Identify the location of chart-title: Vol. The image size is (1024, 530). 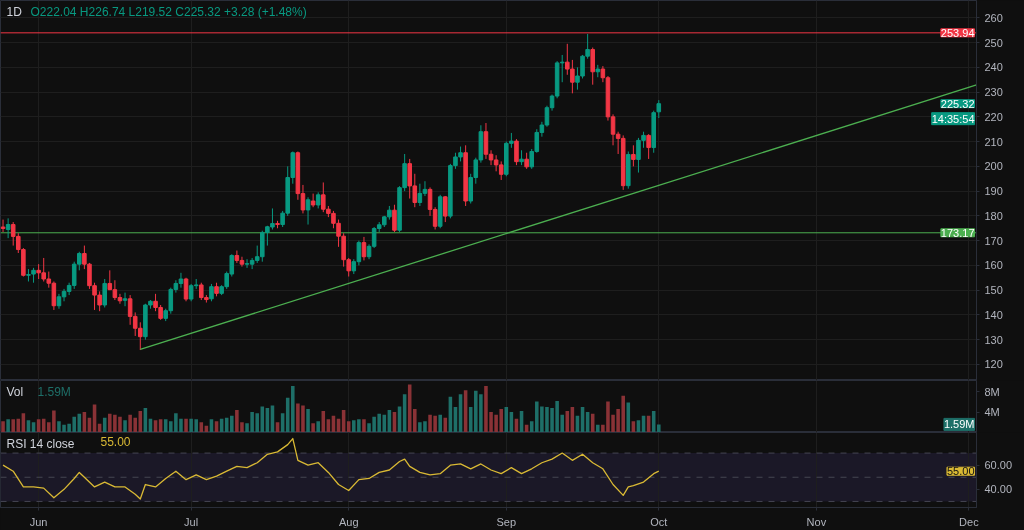
(15, 391).